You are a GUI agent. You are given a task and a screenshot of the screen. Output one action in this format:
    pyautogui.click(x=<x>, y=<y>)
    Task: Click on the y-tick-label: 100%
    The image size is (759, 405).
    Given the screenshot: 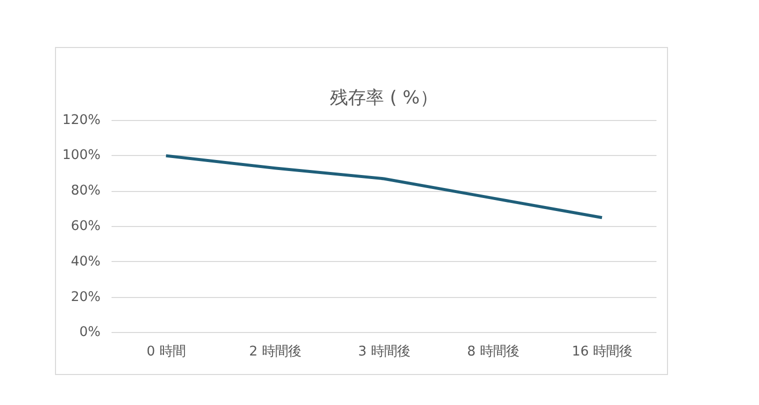 What is the action you would take?
    pyautogui.click(x=81, y=156)
    